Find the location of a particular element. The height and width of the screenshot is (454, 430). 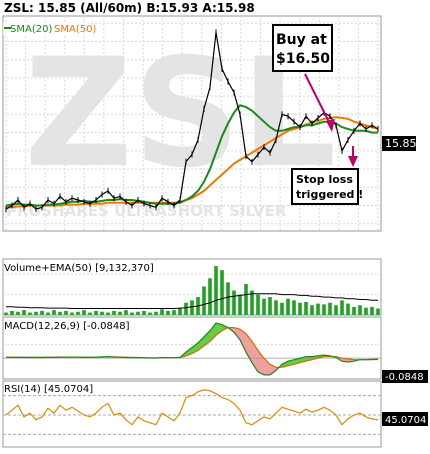

macd-panel: -0.0848 MACD(12,26,9) [-0.0848] is located at coordinates (215, 350).